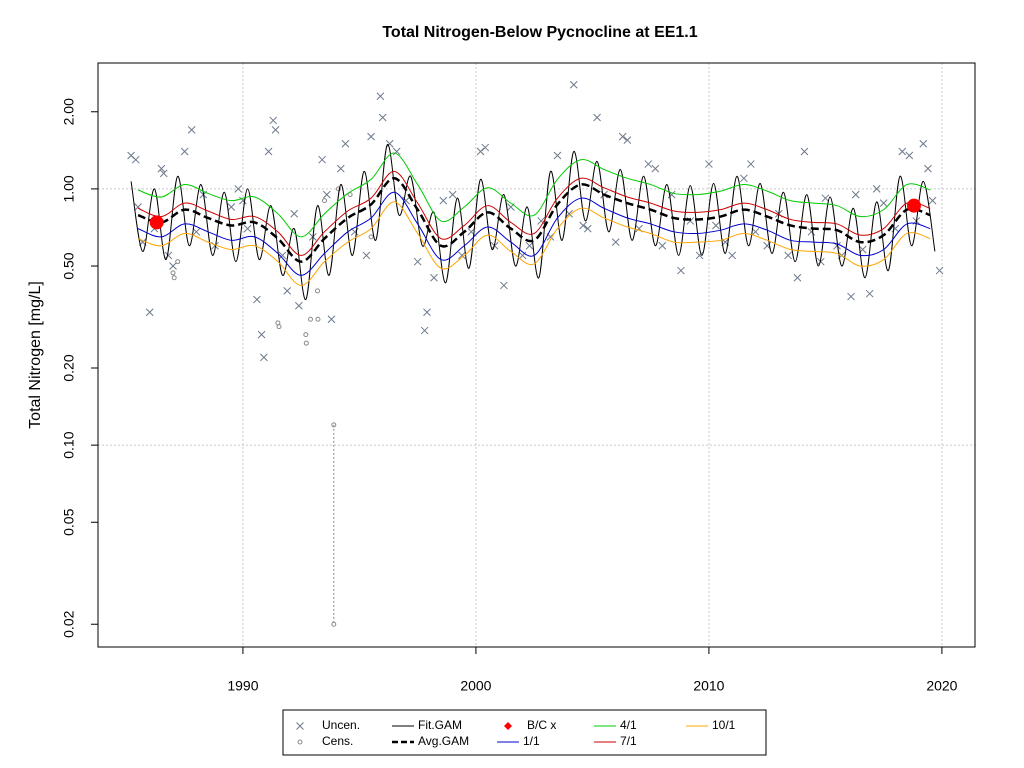 The width and height of the screenshot is (1024, 768). What do you see at coordinates (541, 725) in the screenshot?
I see `legend-label: B/C x` at bounding box center [541, 725].